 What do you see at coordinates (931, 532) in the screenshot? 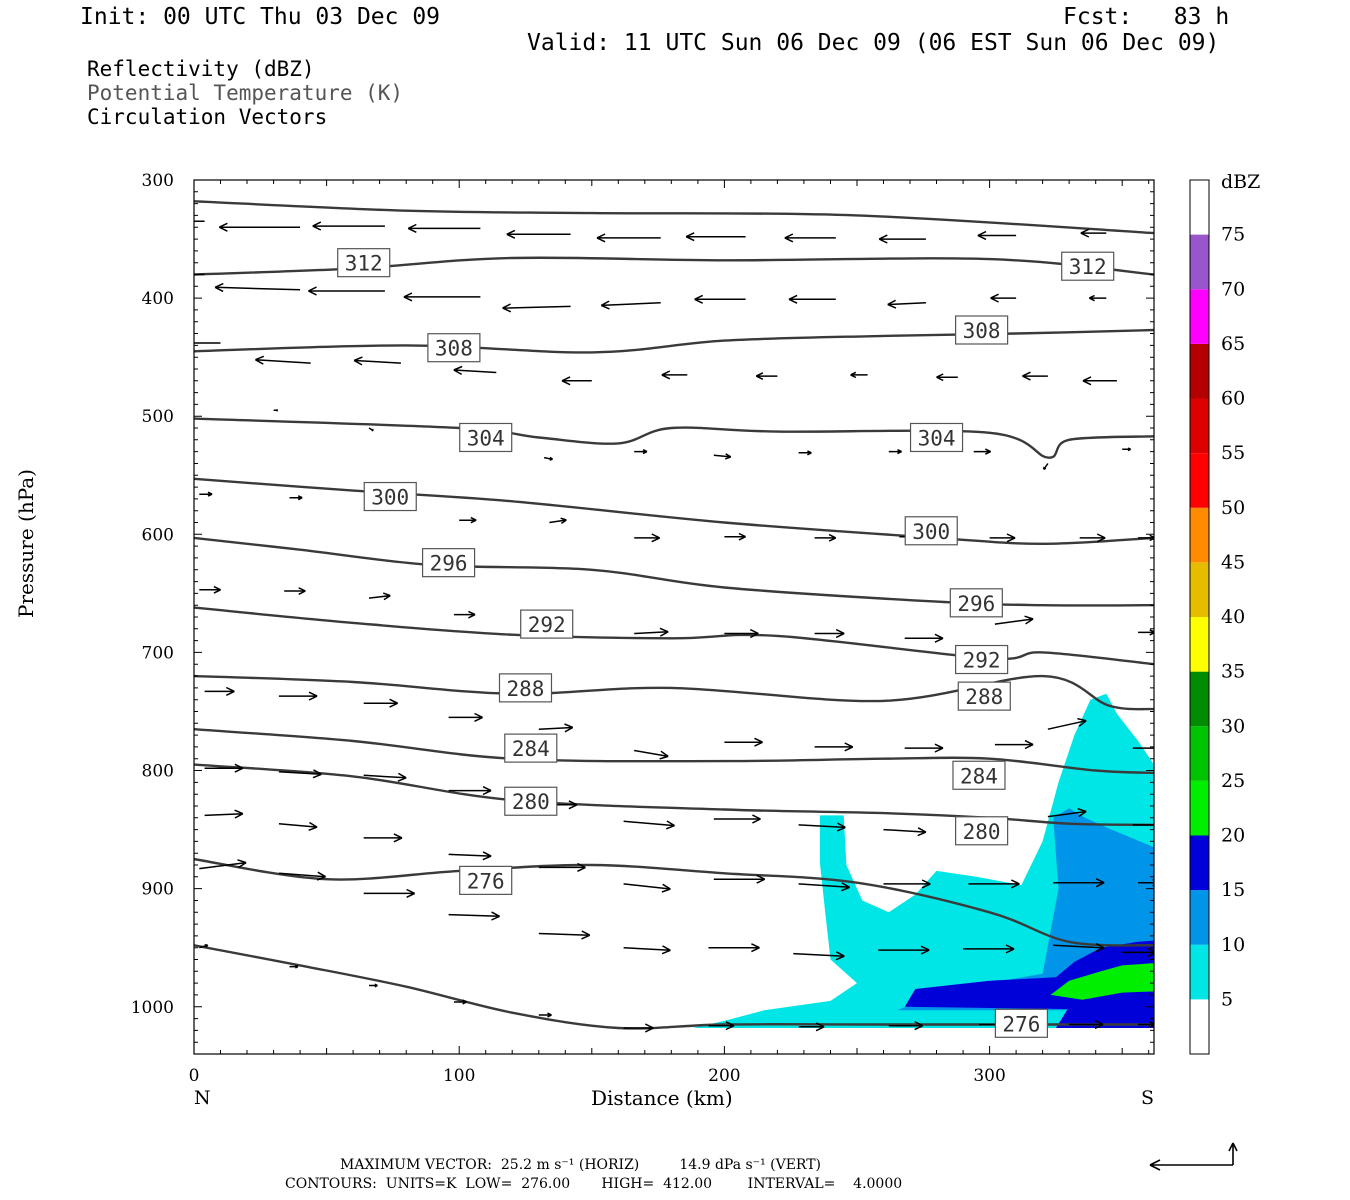
I see `contour-label-300: 300` at bounding box center [931, 532].